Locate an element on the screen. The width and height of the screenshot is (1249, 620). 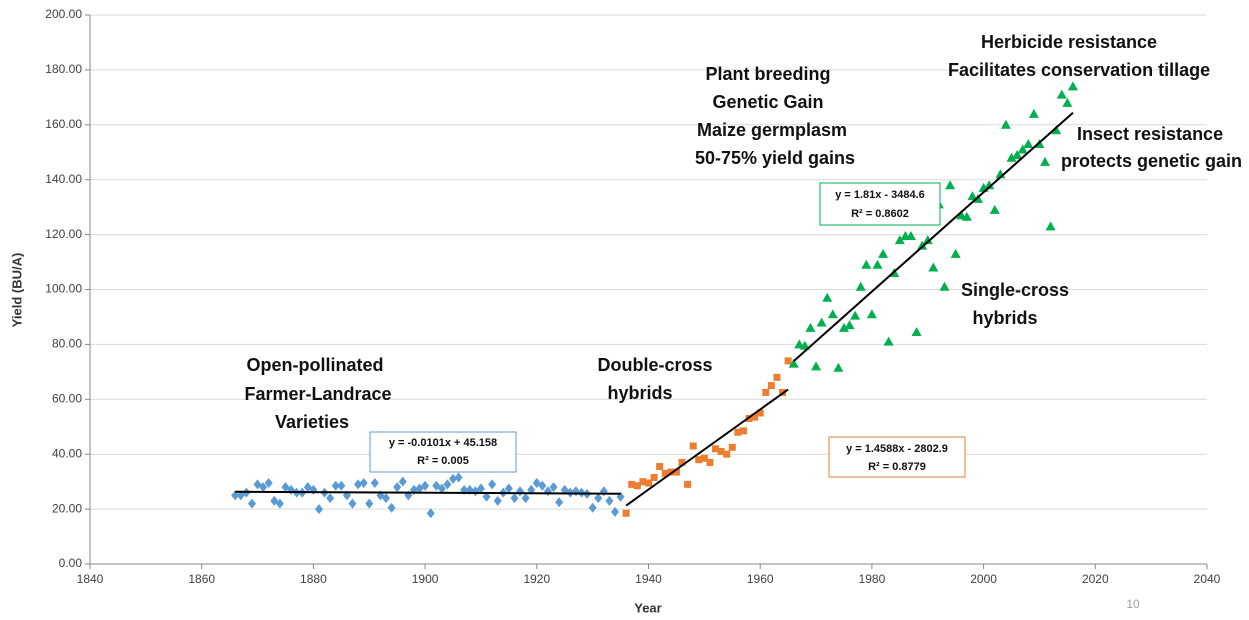
y-tick-label: 20.00 is located at coordinates (67, 508).